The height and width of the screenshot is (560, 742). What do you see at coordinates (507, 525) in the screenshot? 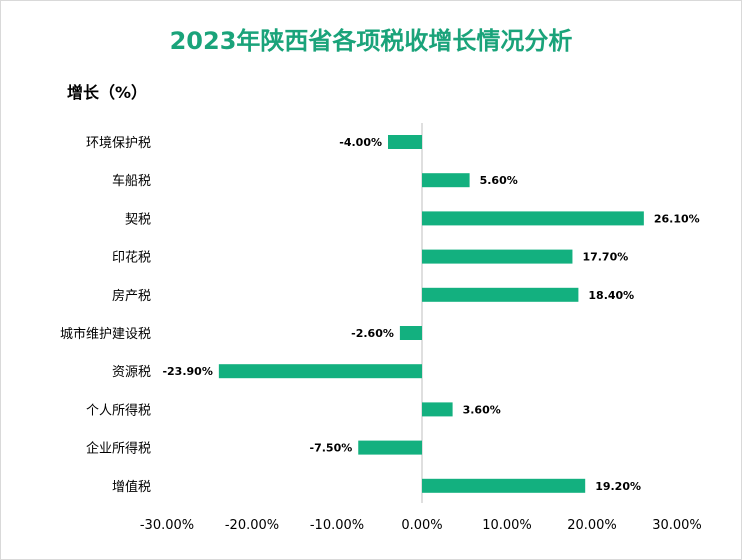
I see `x-tick-label: 10.00%` at bounding box center [507, 525].